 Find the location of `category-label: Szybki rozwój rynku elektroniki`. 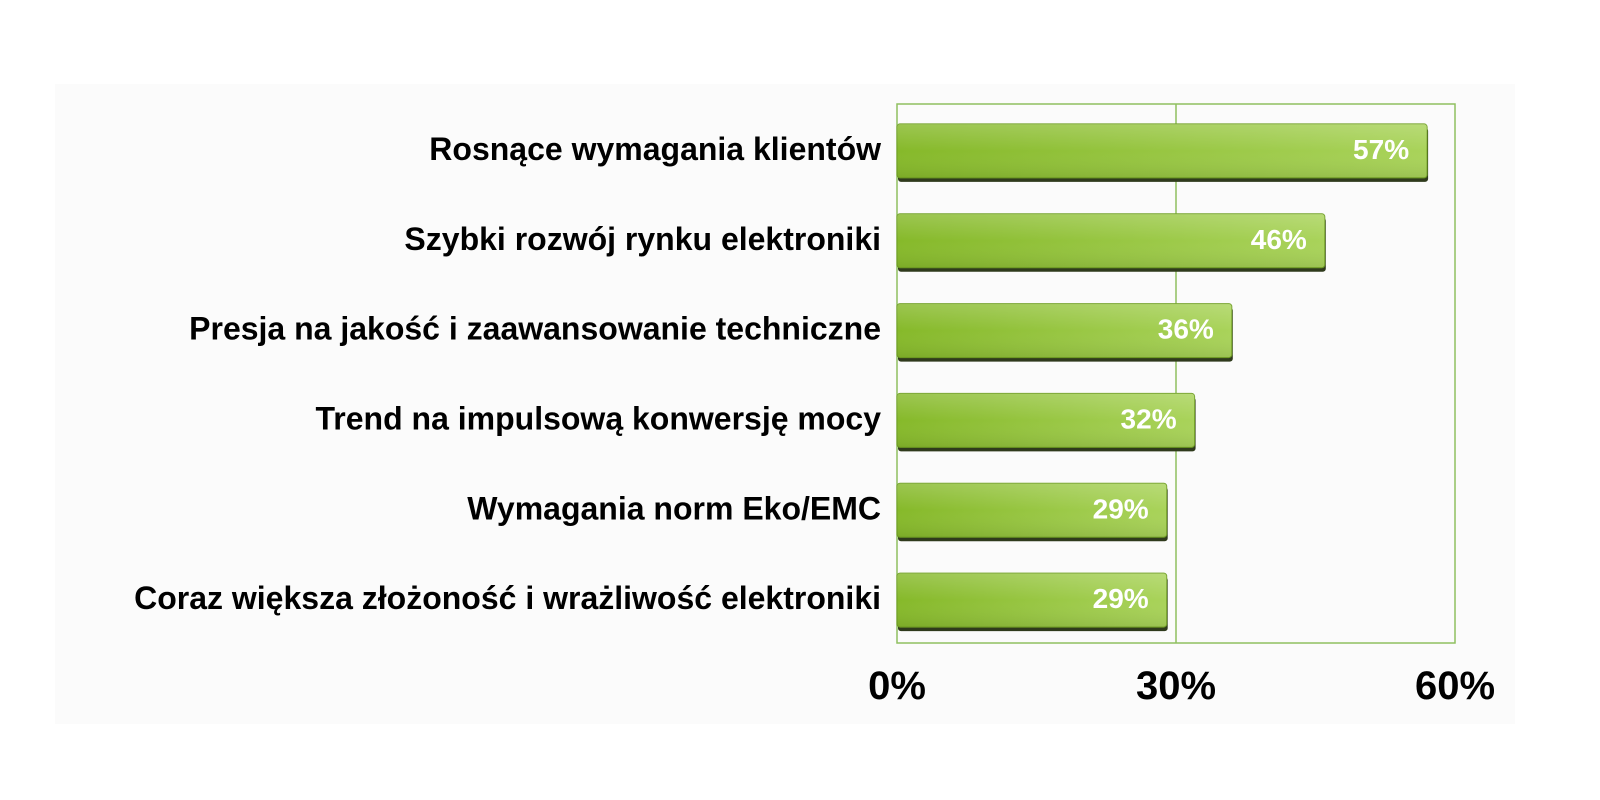

category-label: Szybki rozwój rynku elektroniki is located at coordinates (642, 239).